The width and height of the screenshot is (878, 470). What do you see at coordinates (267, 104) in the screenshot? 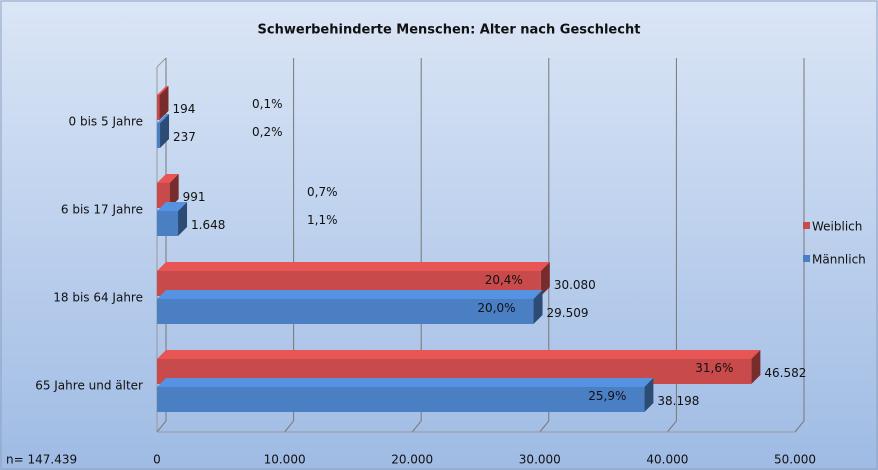
I see `percent-label: 0,1%` at bounding box center [267, 104].